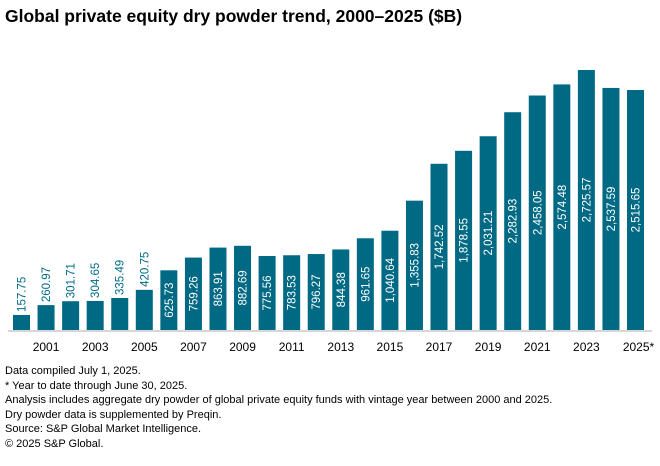 This screenshot has height=466, width=660. I want to click on bar-2011, so click(292, 292).